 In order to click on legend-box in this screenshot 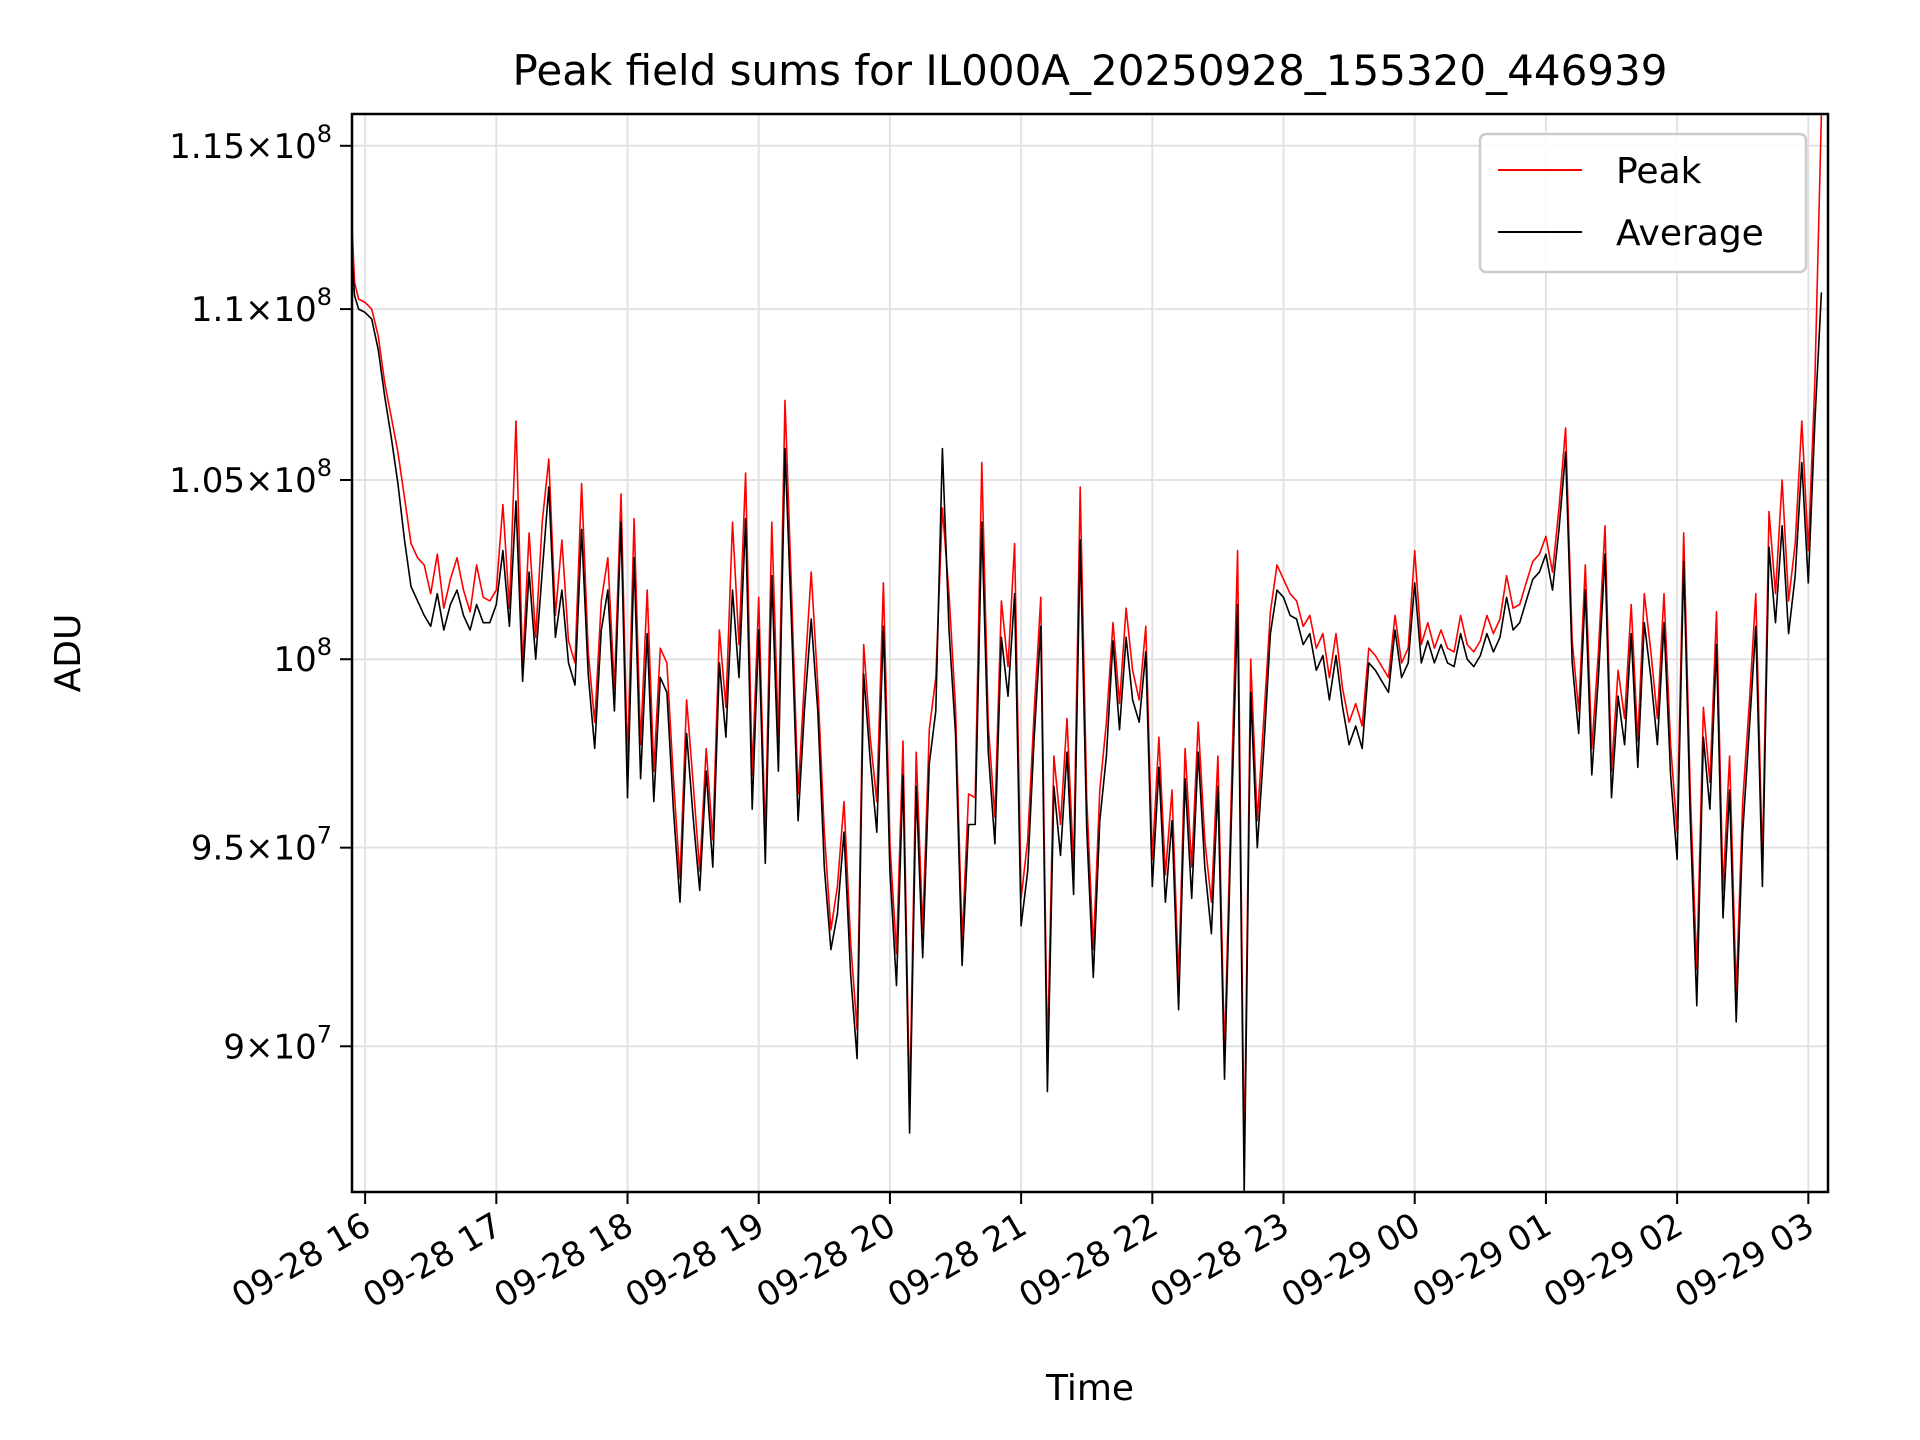, I will do `click(1643, 203)`.